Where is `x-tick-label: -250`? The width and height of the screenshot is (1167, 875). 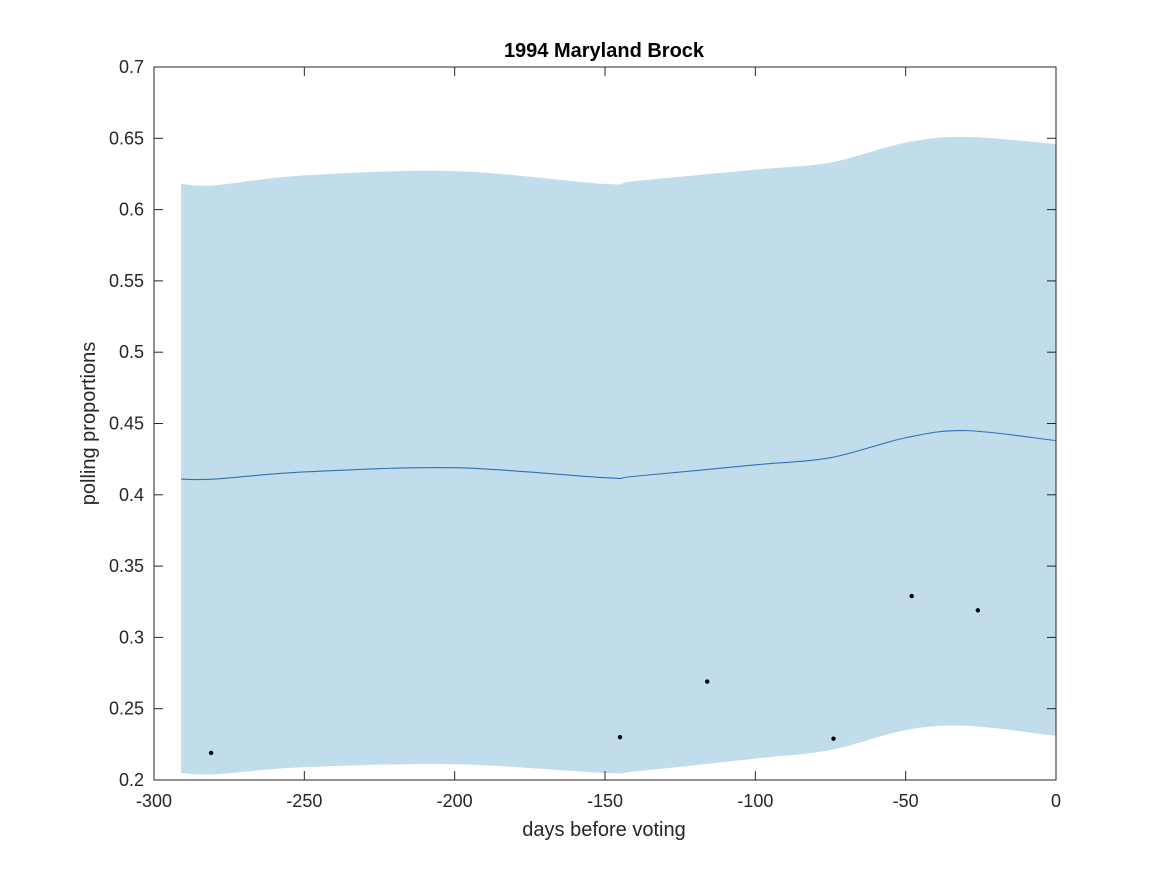
x-tick-label: -250 is located at coordinates (304, 801).